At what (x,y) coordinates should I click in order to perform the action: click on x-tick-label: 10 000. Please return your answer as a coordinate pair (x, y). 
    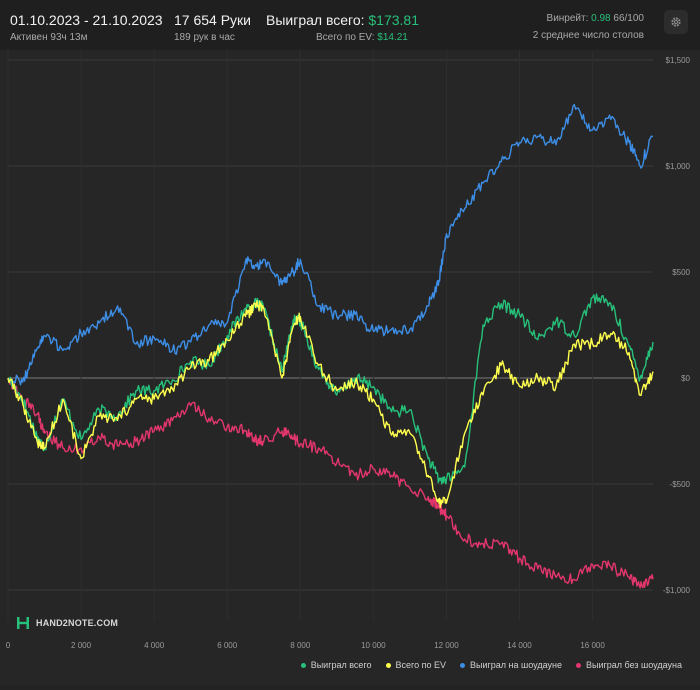
    Looking at the image, I should click on (373, 645).